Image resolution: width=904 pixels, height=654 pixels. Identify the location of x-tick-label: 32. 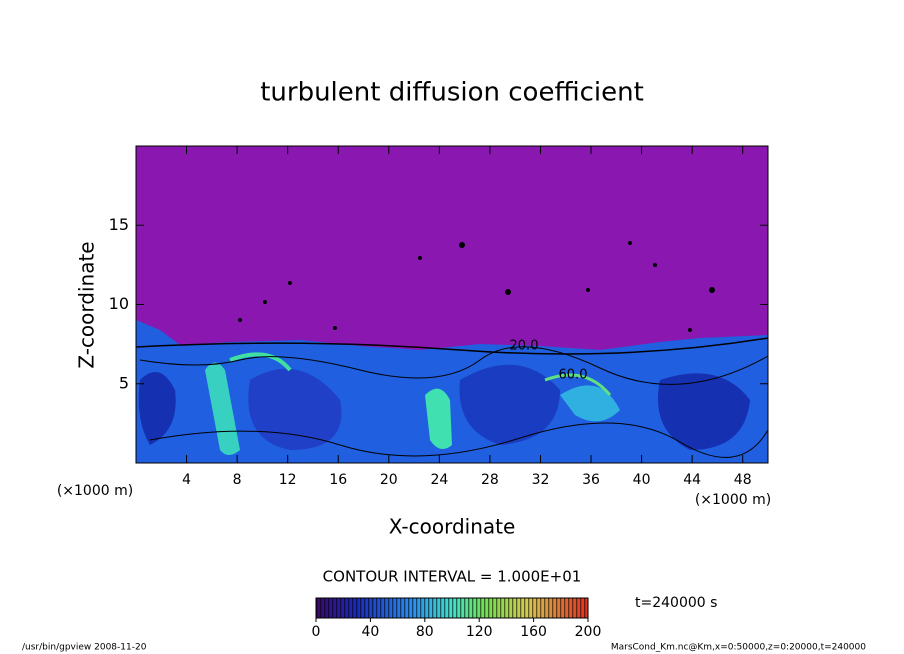
(541, 480).